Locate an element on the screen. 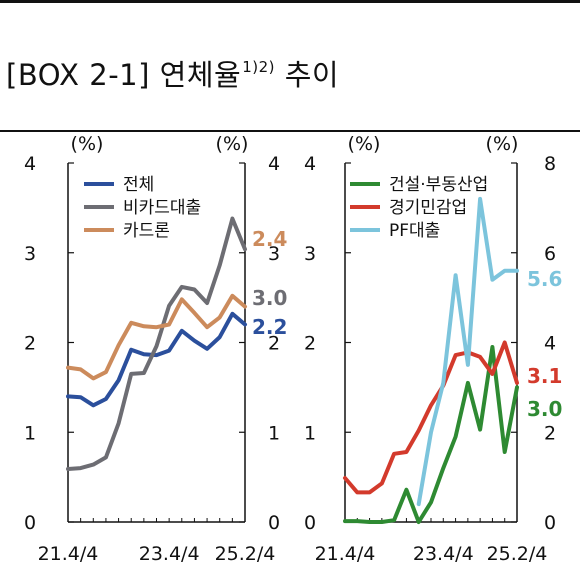 This screenshot has height=574, width=580. series-end-label: 3.1 is located at coordinates (544, 376).